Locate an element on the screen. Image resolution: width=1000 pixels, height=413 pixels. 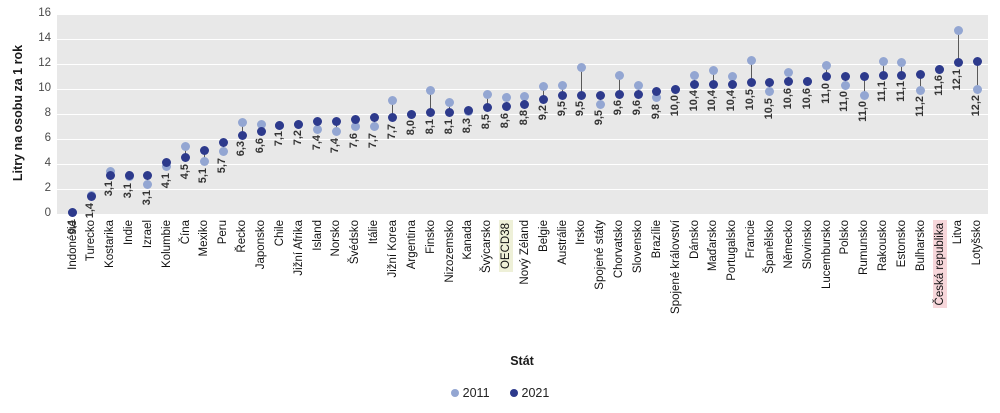
value-label: 6,6 is located at coordinates (260, 145).